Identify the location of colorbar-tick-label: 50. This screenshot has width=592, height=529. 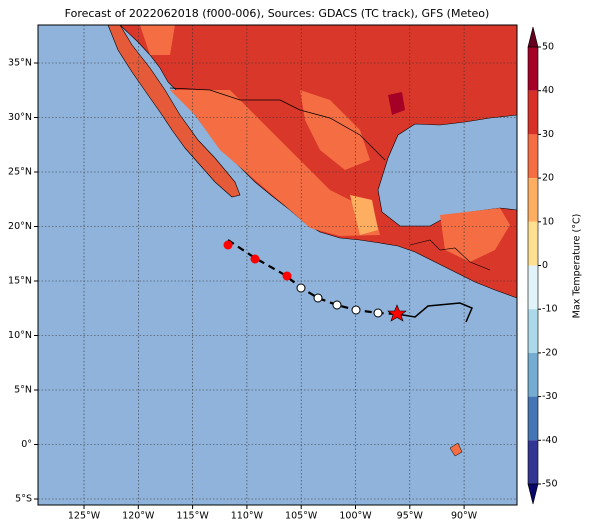
(548, 47).